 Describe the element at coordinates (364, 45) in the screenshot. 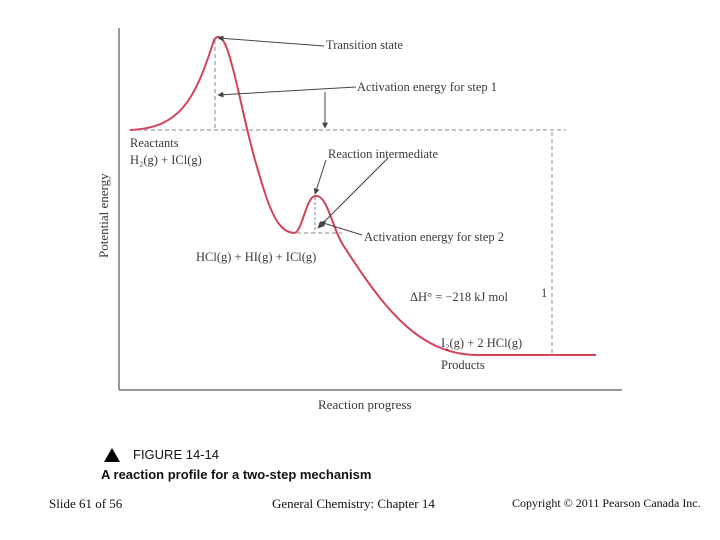

I see `transition-state-label: Transition state` at that location.